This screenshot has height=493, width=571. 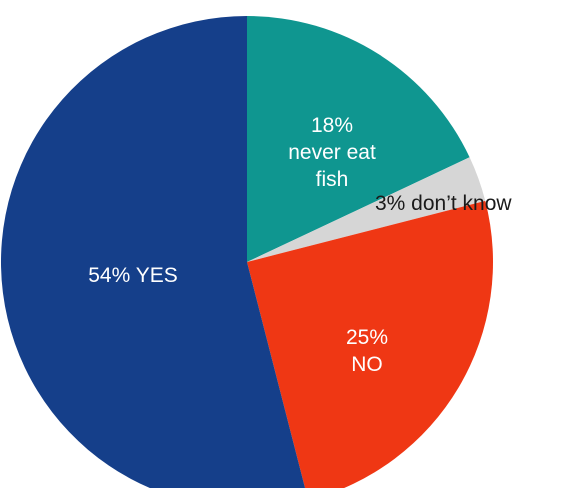 I want to click on pie-slice-label-line: 25%, so click(x=367, y=337).